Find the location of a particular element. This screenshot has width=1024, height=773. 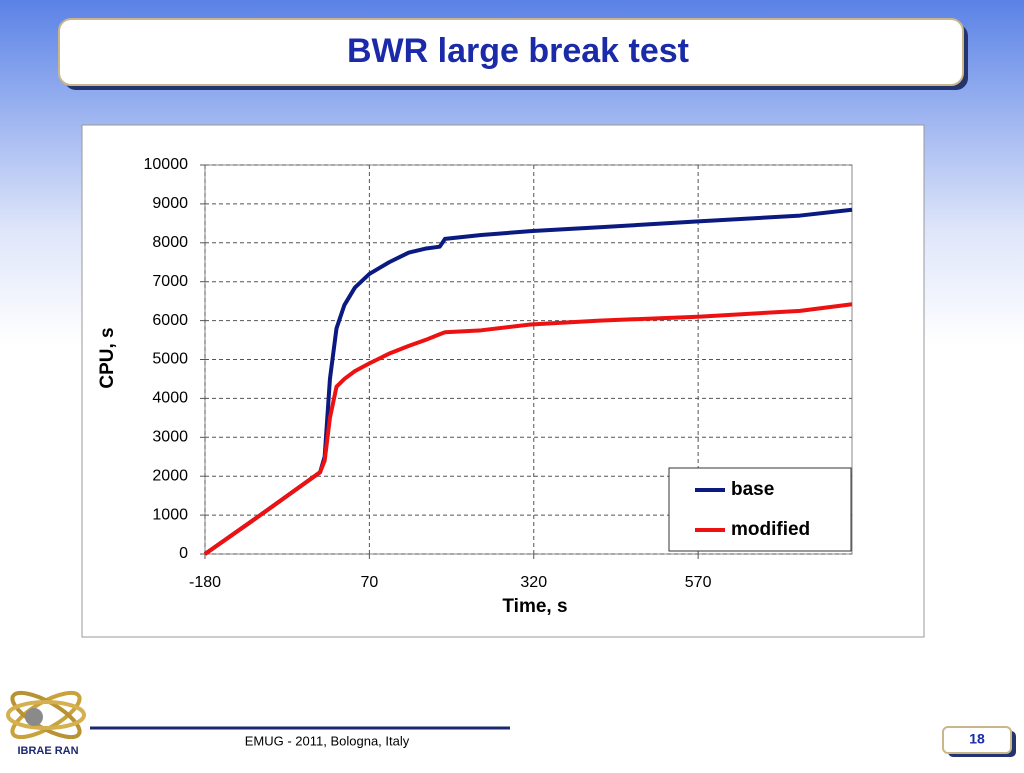

y-tick-label: 10000 is located at coordinates (166, 164).